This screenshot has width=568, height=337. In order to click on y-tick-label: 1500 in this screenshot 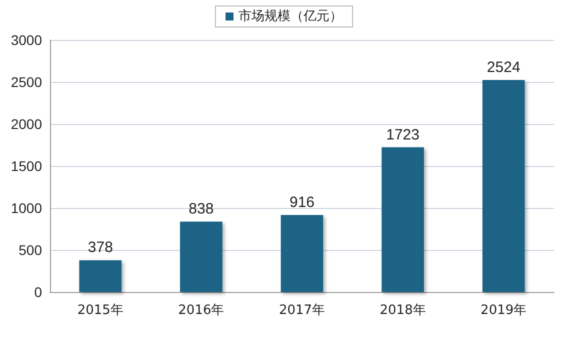, I will do `click(26, 166)`.